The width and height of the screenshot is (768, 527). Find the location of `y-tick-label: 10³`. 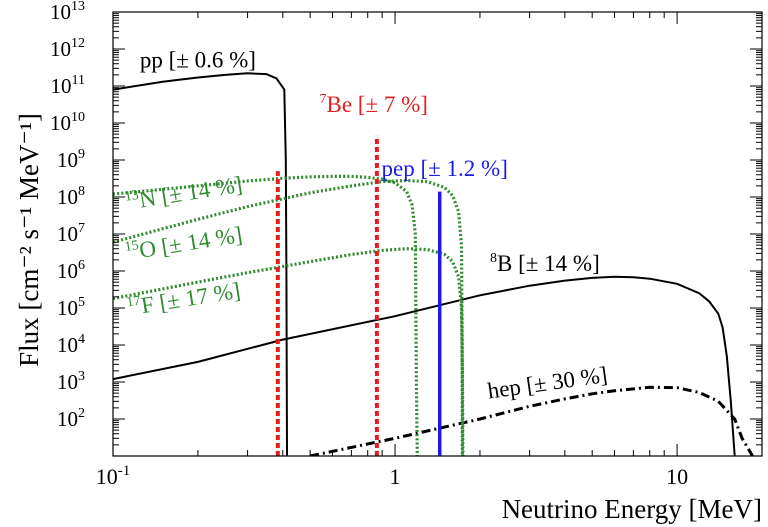

y-tick-label: 10³ is located at coordinates (71, 381).